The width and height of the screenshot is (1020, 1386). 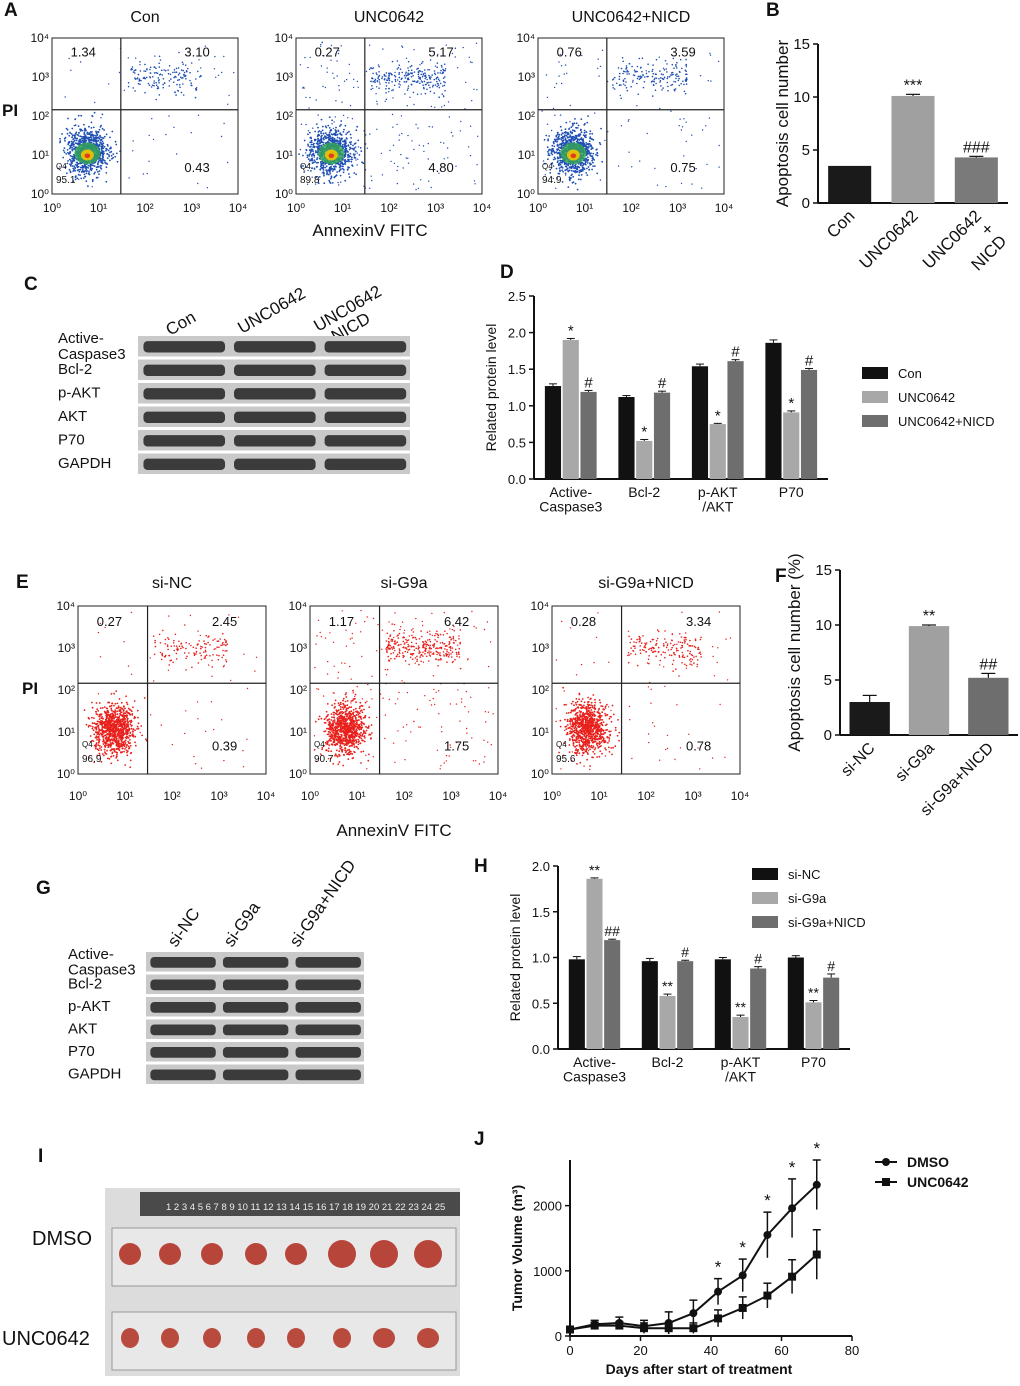 What do you see at coordinates (507, 272) in the screenshot?
I see `panel-letter-D: D` at bounding box center [507, 272].